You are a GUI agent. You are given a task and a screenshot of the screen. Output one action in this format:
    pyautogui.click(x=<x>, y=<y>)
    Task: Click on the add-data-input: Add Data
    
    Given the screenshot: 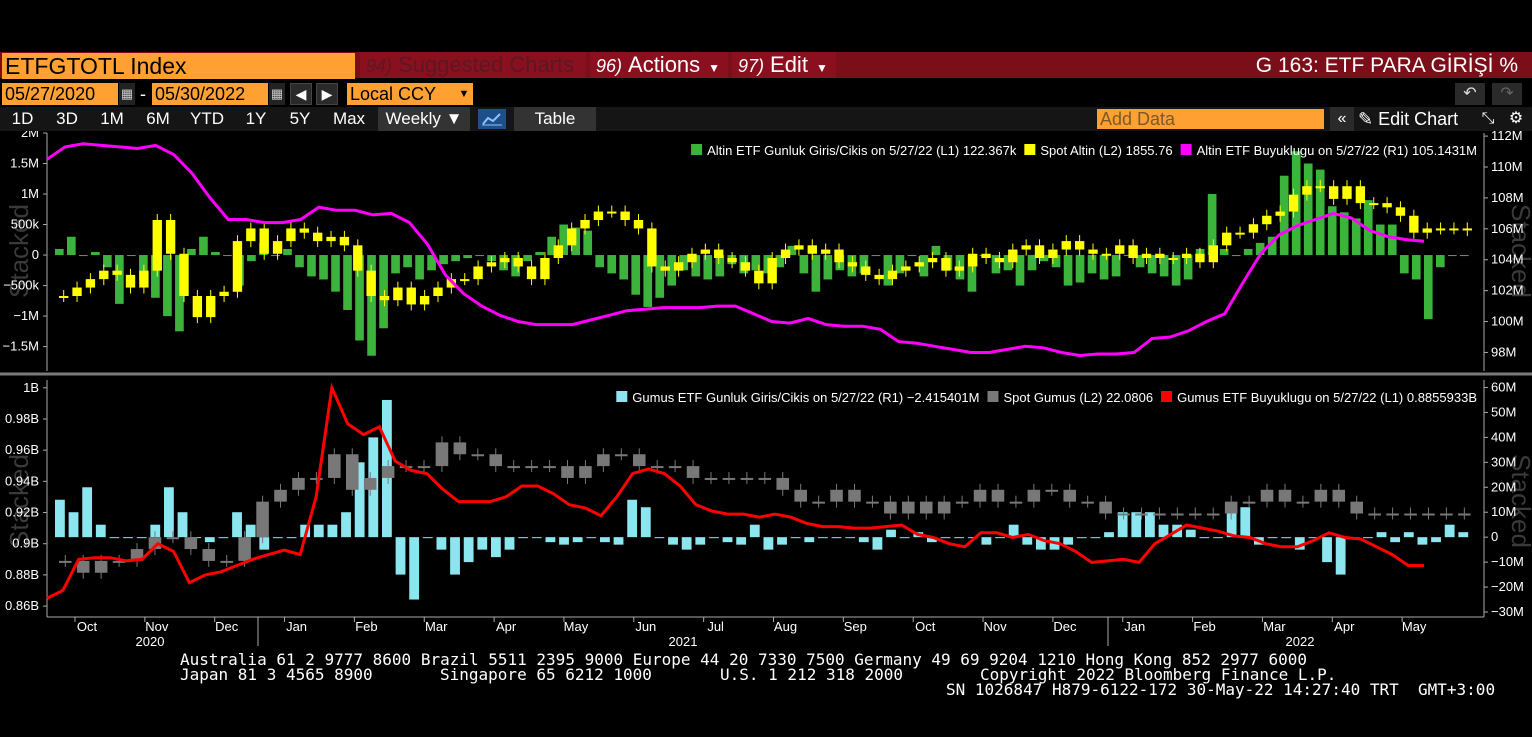 What is the action you would take?
    pyautogui.click(x=1210, y=119)
    